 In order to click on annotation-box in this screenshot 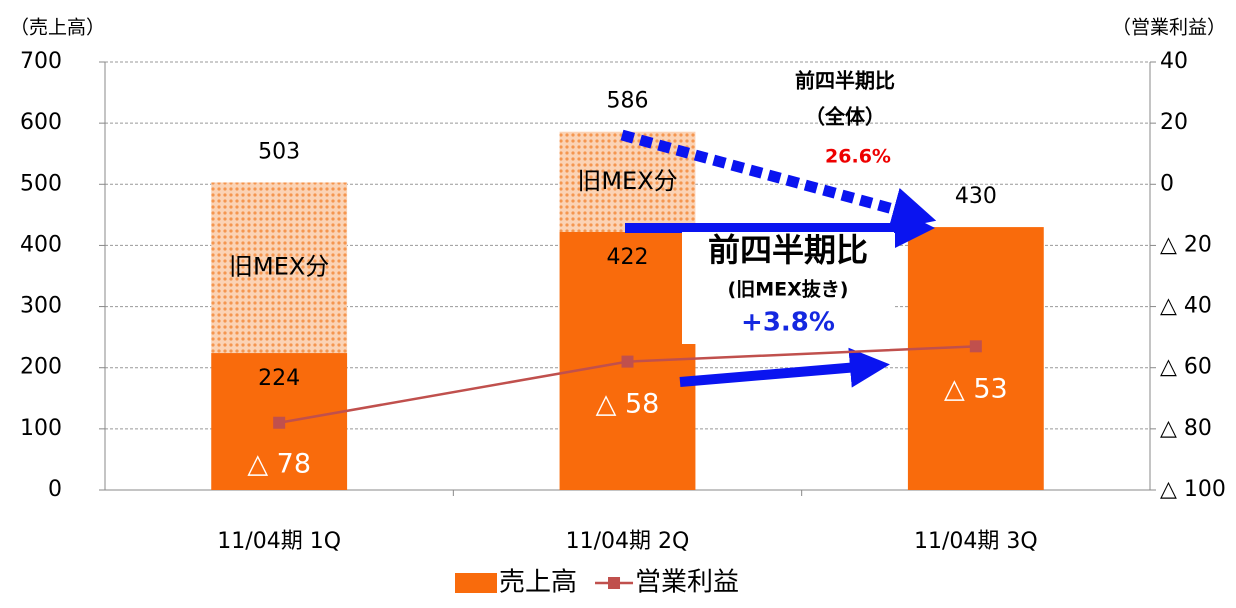, I will do `click(788, 288)`.